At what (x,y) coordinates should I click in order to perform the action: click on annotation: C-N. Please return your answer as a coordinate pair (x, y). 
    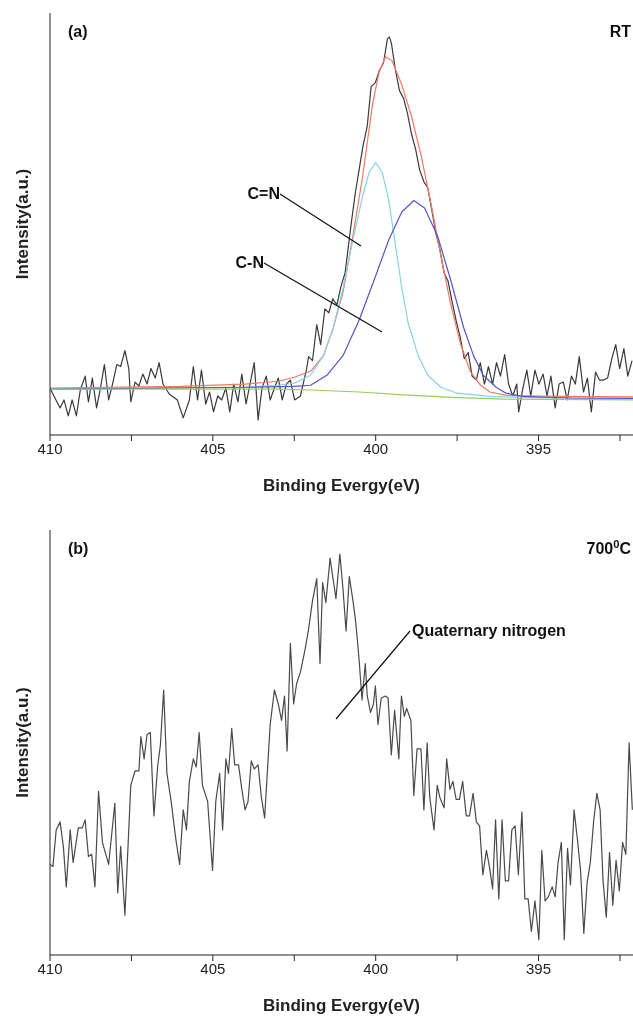
    Looking at the image, I should click on (249, 262).